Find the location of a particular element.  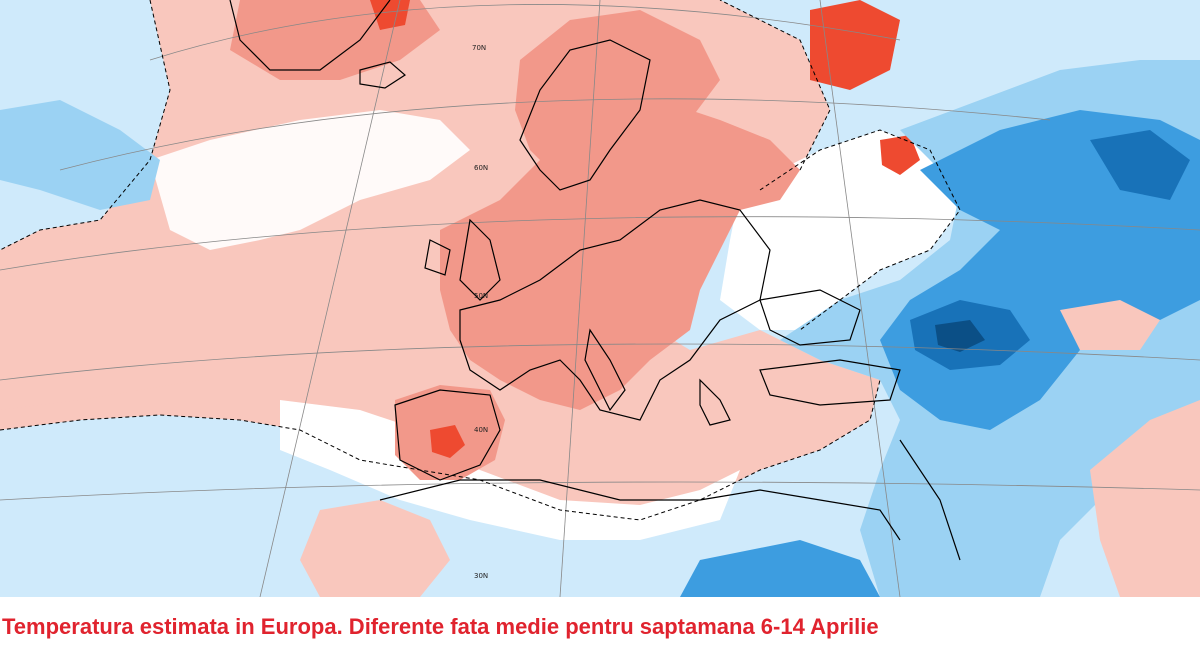

light-warm-caspian-south is located at coordinates (1110, 325).